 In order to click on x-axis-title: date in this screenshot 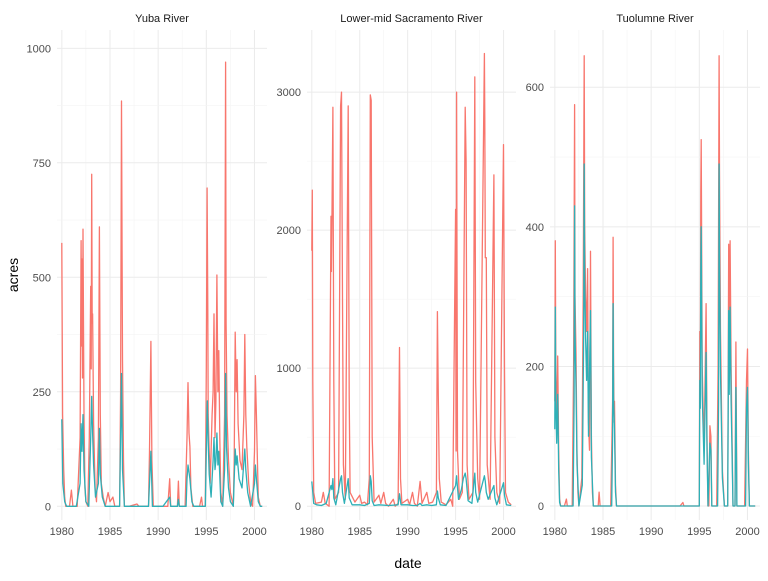, I will do `click(407, 563)`.